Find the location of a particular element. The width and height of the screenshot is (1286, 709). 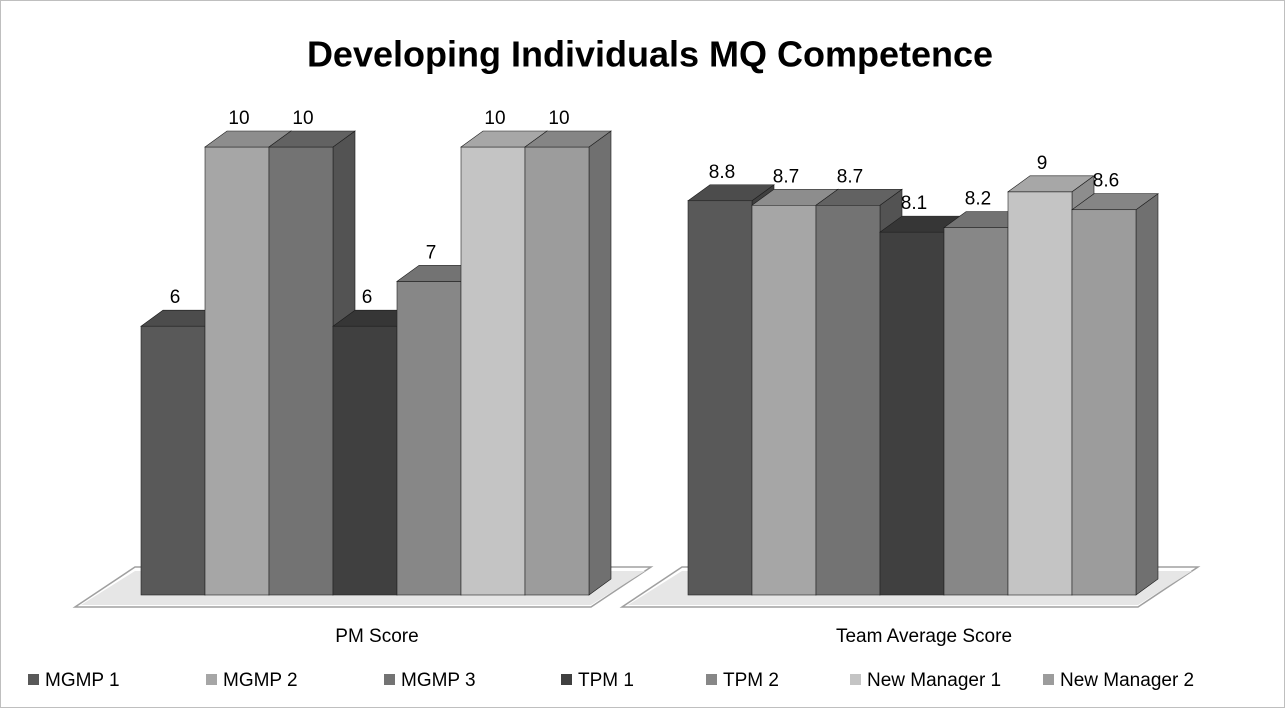

legend-label: MGMP 2 is located at coordinates (260, 680).